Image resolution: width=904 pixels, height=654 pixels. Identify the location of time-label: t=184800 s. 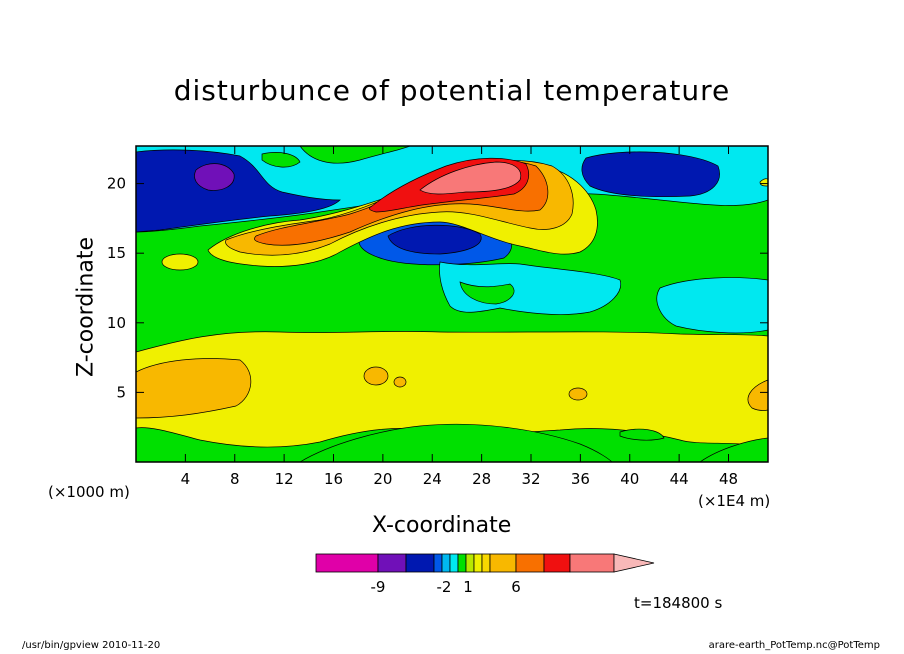
(678, 603).